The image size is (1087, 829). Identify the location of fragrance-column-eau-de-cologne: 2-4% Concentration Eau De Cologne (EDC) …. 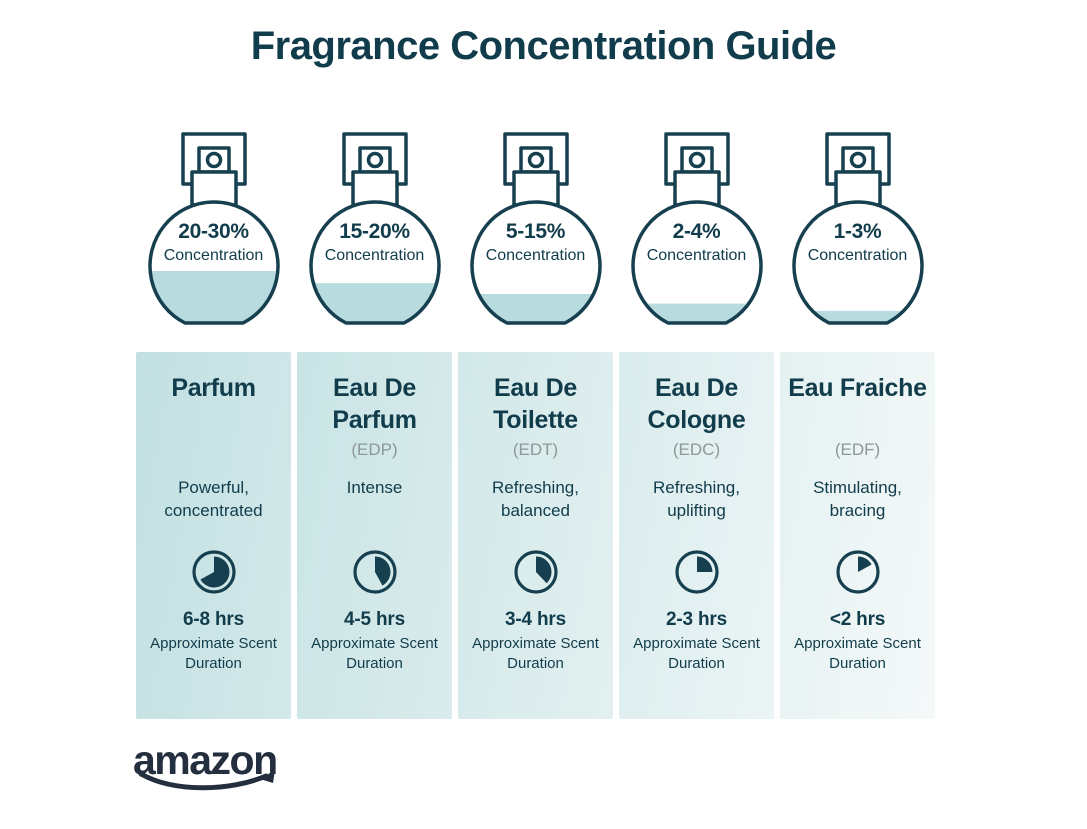
(696, 425).